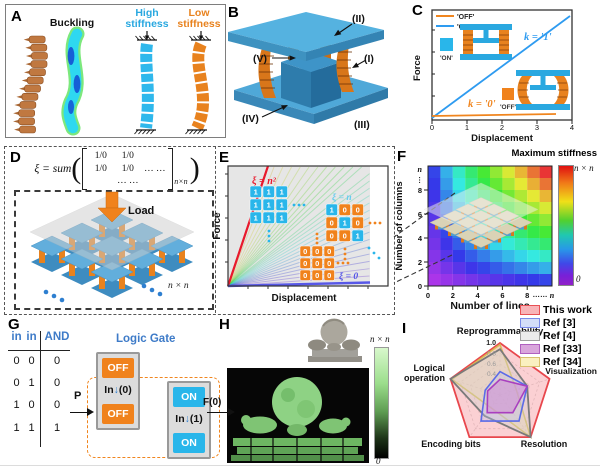 The width and height of the screenshot is (600, 470). Describe the element at coordinates (147, 86) in the screenshot. I see `high-stiffness-column` at that location.